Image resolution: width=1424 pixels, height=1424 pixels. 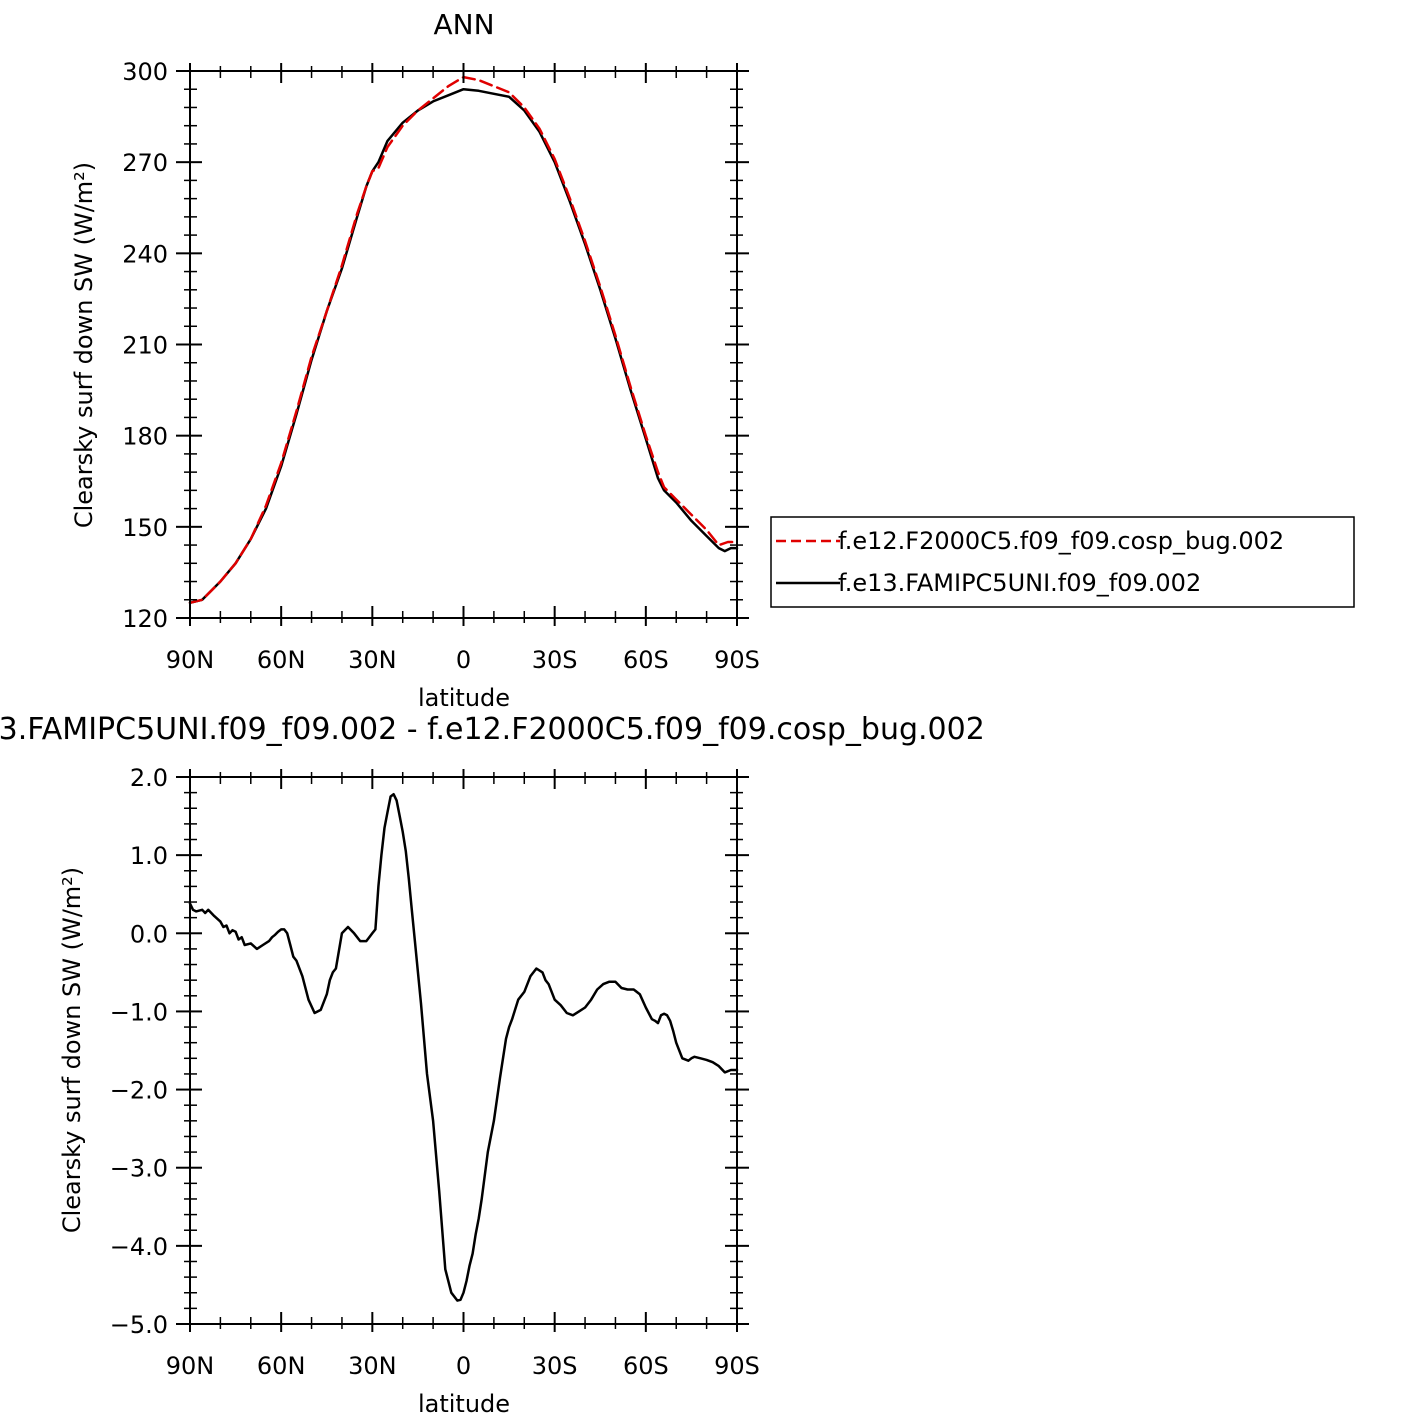 What do you see at coordinates (145, 528) in the screenshot?
I see `y-tick-label: 150` at bounding box center [145, 528].